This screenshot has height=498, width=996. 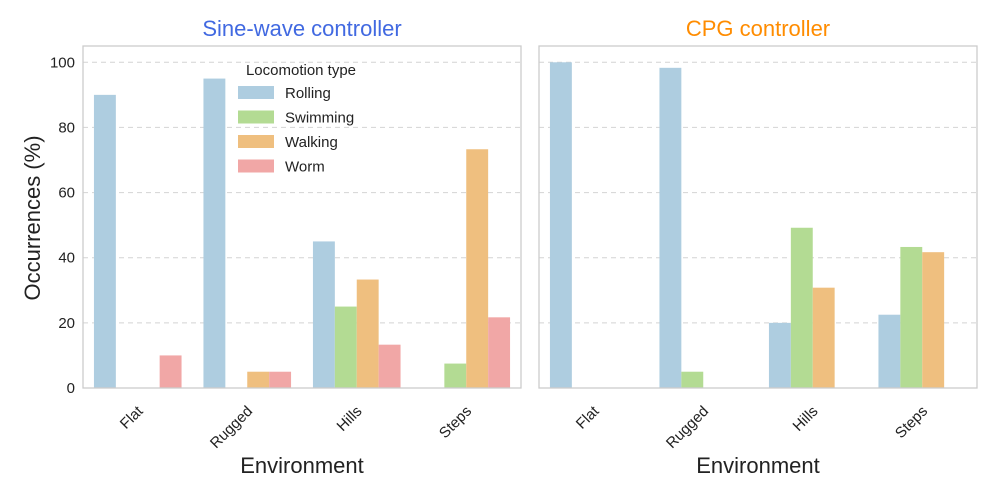 What do you see at coordinates (305, 167) in the screenshot?
I see `legend-label-worm: Worm` at bounding box center [305, 167].